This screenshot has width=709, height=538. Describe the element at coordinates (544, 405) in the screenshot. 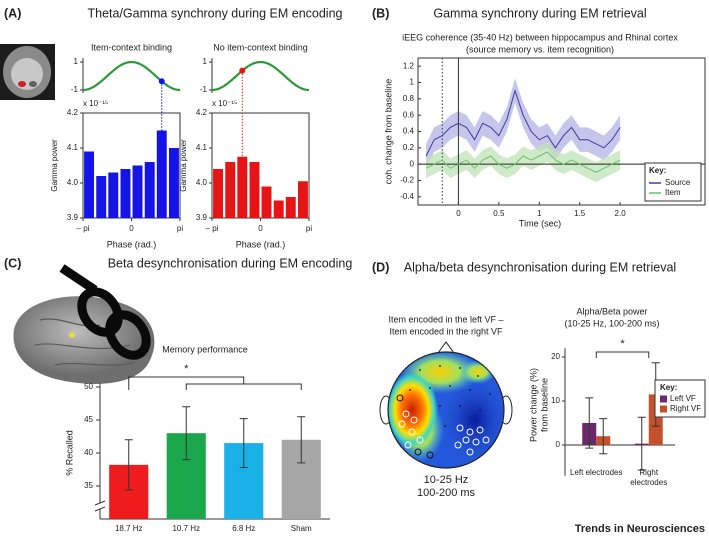

I see `y-axis-label: from baseline` at that location.